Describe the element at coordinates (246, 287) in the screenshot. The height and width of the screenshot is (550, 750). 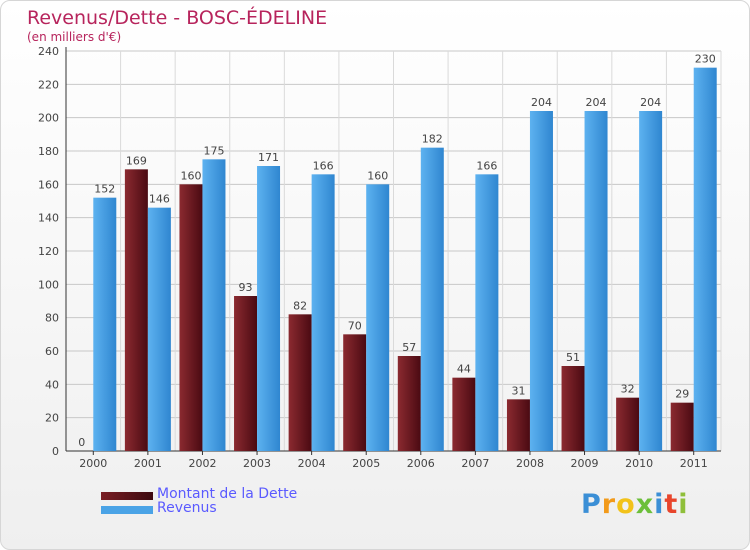
I see `data-label-debt: 93` at that location.